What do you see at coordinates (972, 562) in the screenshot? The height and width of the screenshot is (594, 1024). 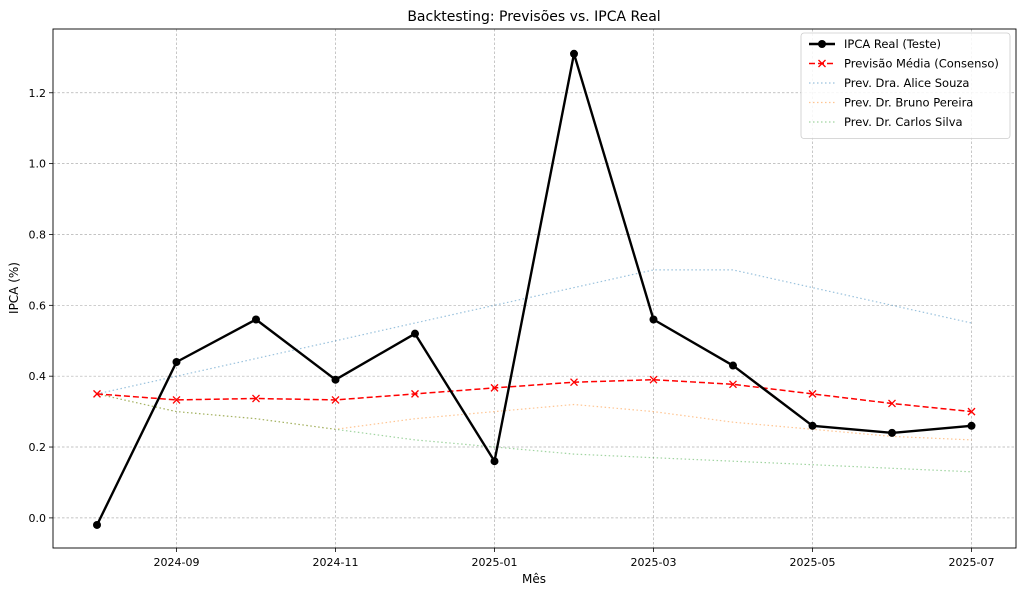 I see `x-tick-label: 2025-07` at bounding box center [972, 562].